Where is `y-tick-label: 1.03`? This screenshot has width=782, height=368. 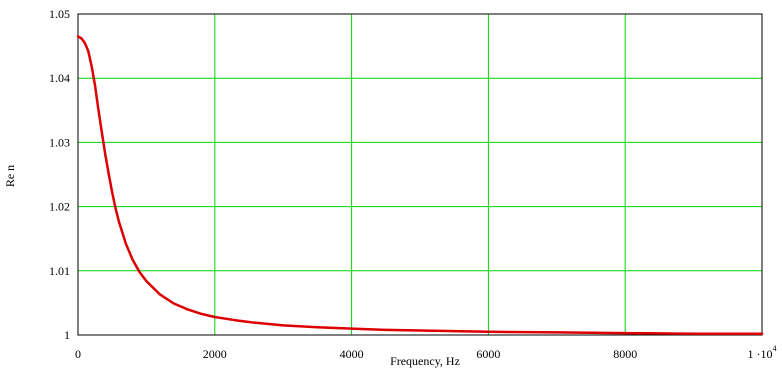 y-tick-label: 1.03 is located at coordinates (59, 142).